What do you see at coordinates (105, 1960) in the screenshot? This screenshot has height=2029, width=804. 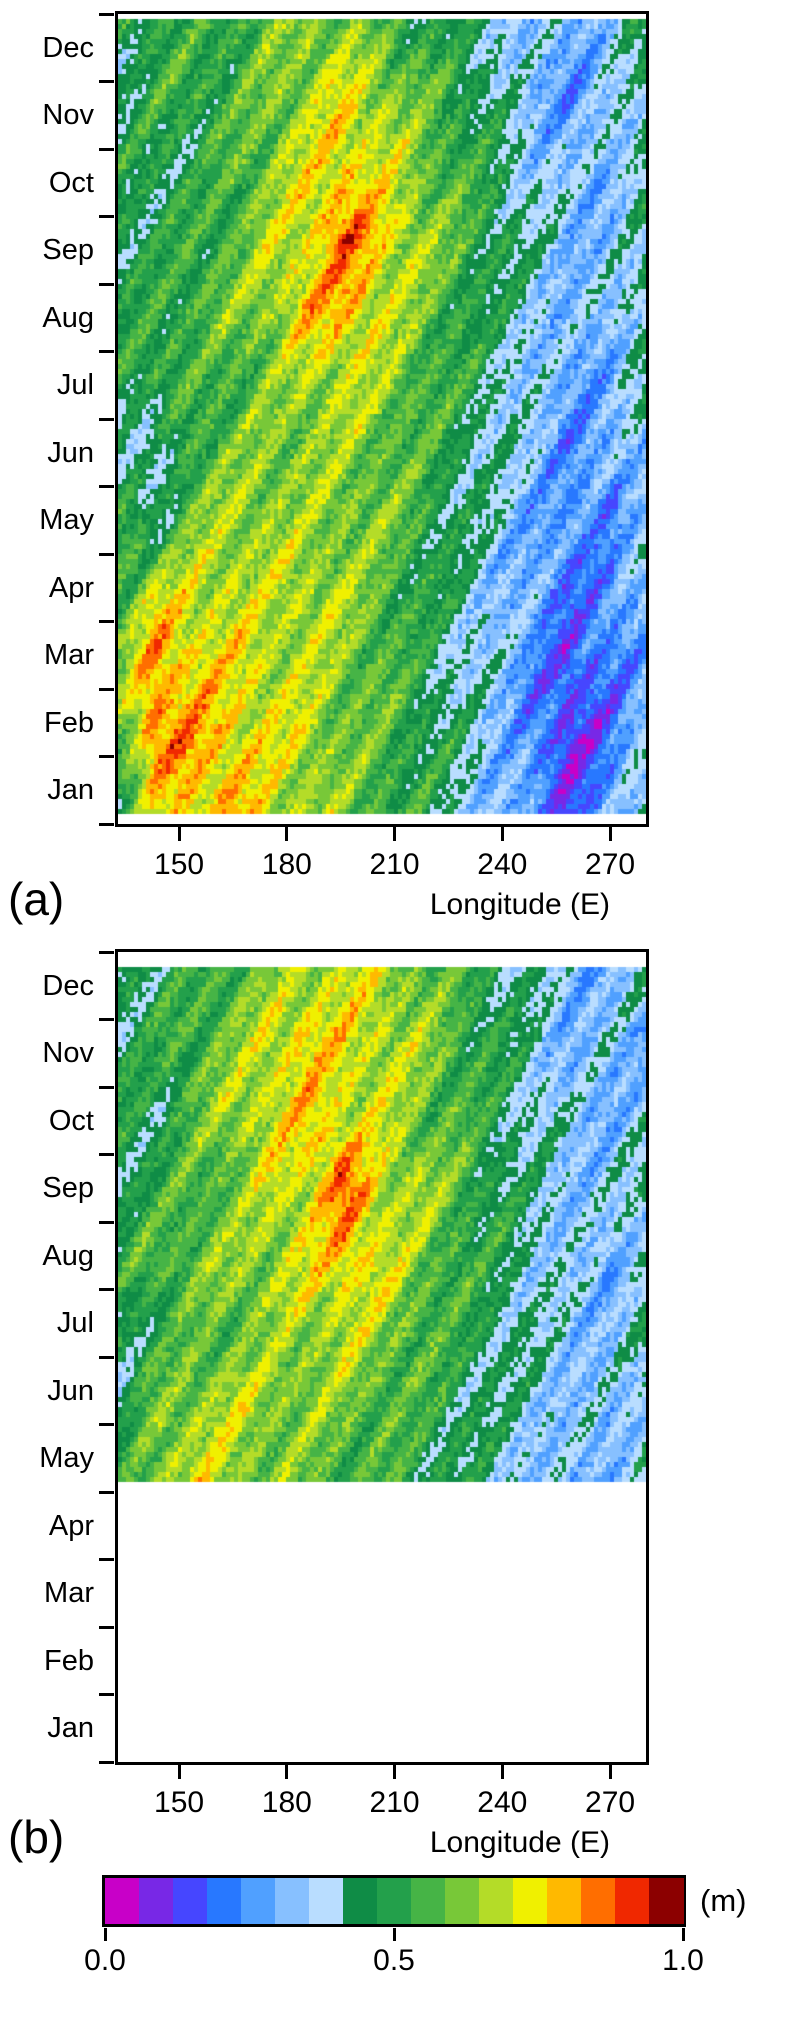 I see `colorbar-tick-label-0.0: 0.0` at bounding box center [105, 1960].